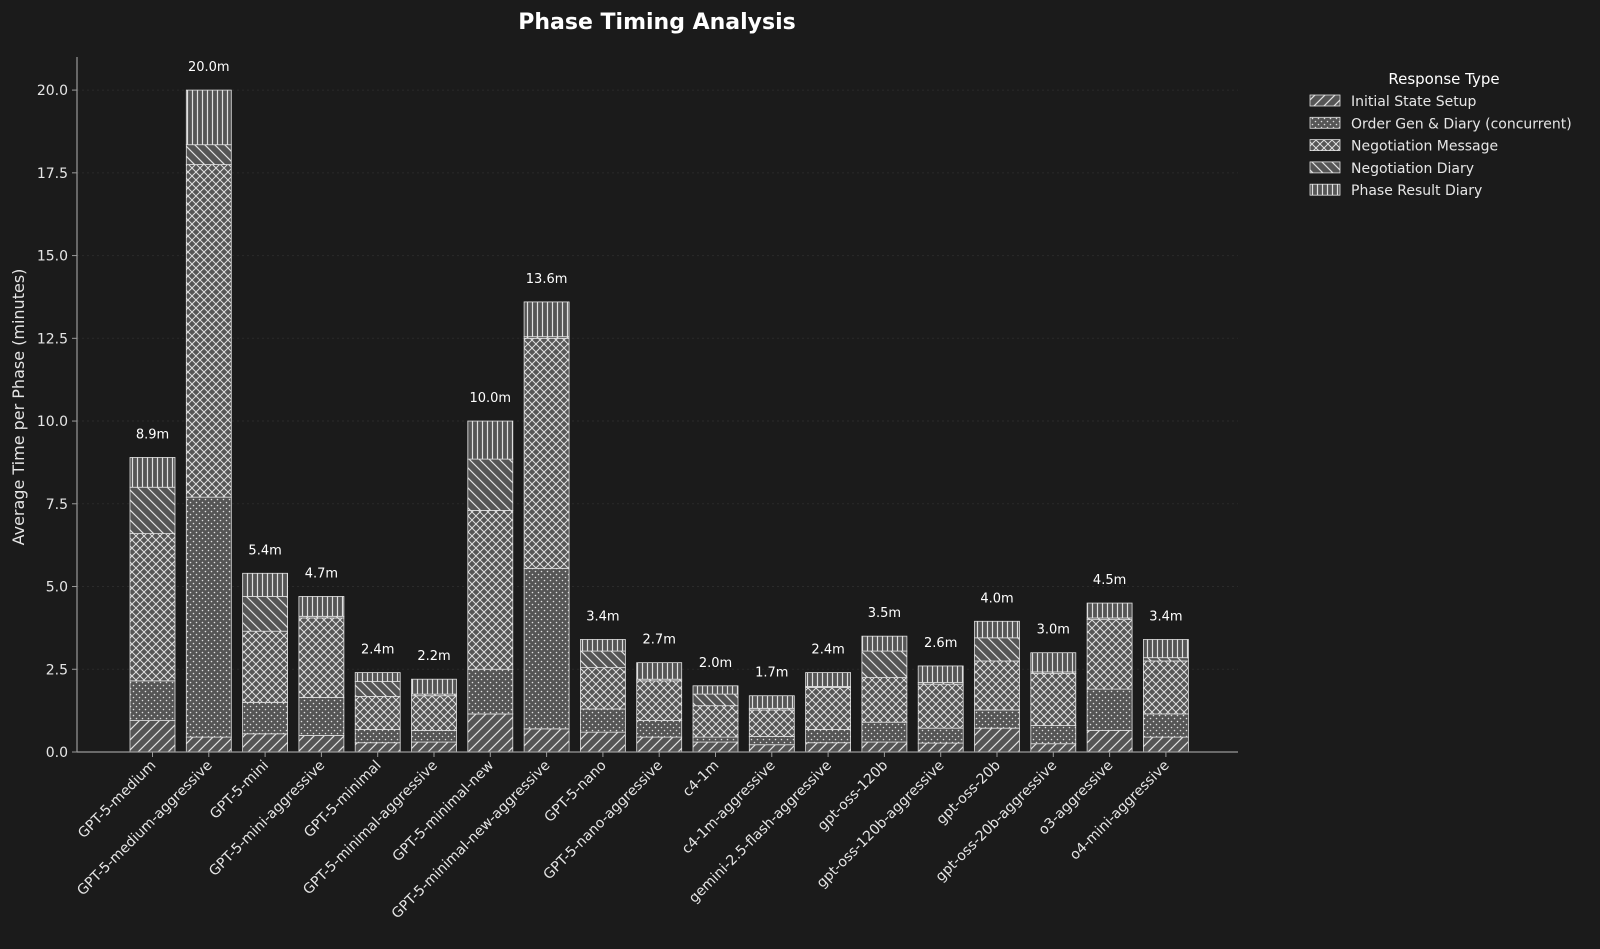  Describe the element at coordinates (1414, 102) in the screenshot. I see `legend-label: Initial State Setup` at that location.